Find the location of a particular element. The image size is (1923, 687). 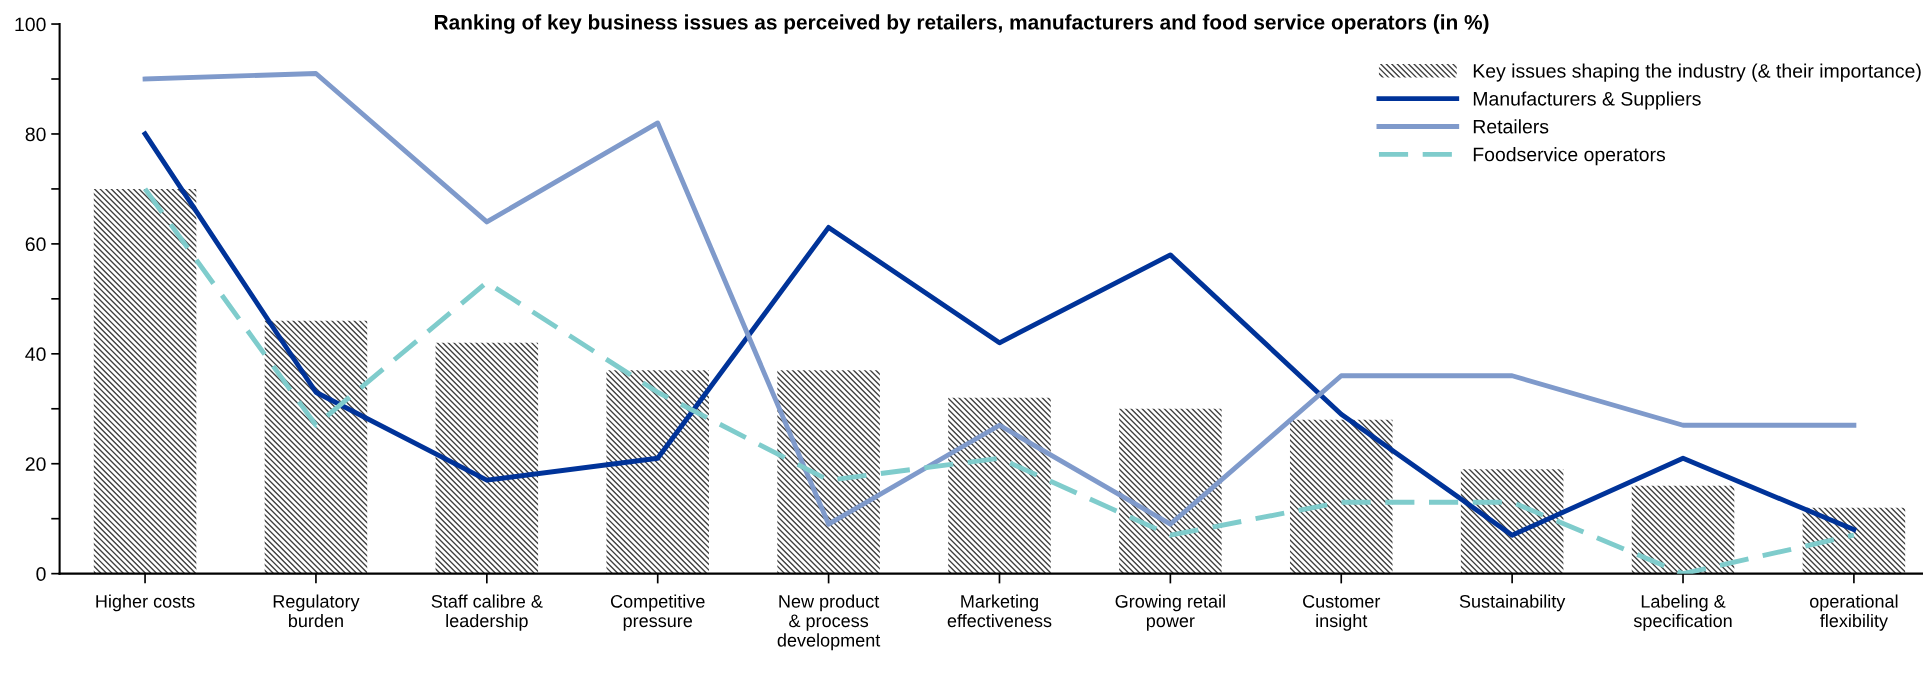

y-tick-label: 60 is located at coordinates (35, 244).